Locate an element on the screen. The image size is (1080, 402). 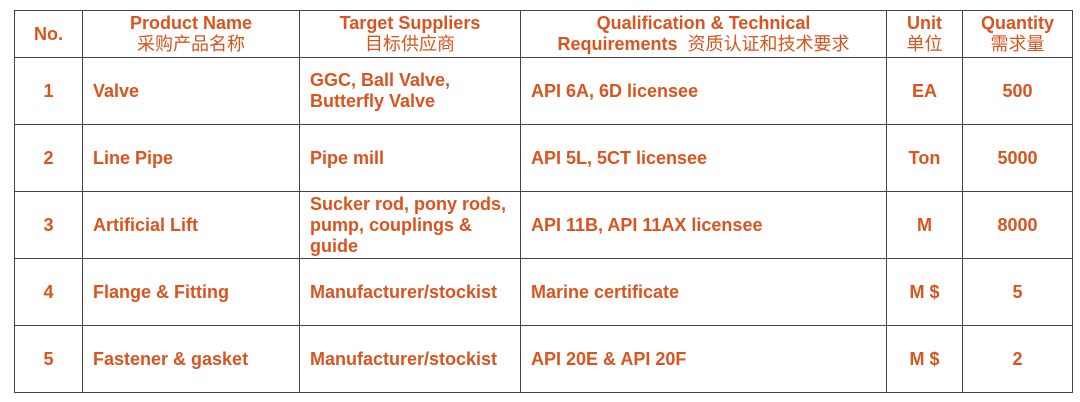
cell-quantity: 500 is located at coordinates (1017, 91).